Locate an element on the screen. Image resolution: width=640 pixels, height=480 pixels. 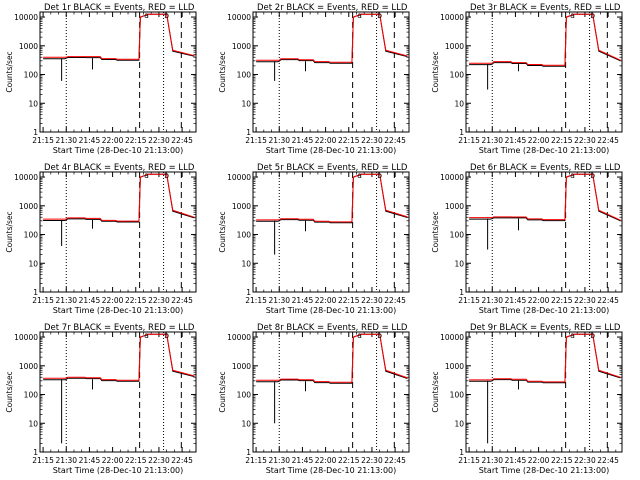
panel-title: Det 2r BLACK = Events, RED = LLD is located at coordinates (332, 8).